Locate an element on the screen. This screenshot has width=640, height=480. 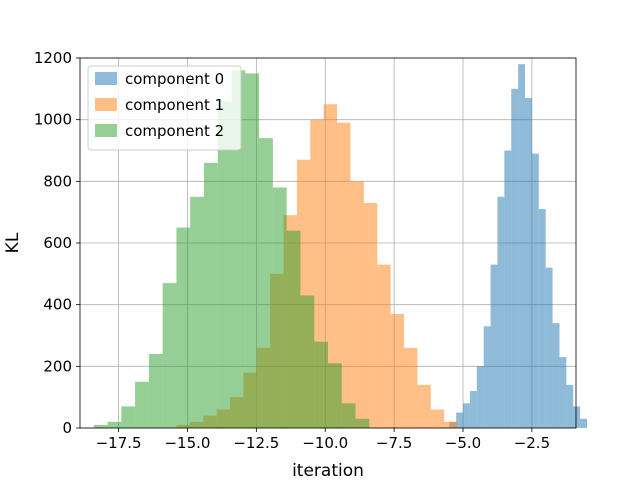
y-tick-label: 400 is located at coordinates (57, 305).